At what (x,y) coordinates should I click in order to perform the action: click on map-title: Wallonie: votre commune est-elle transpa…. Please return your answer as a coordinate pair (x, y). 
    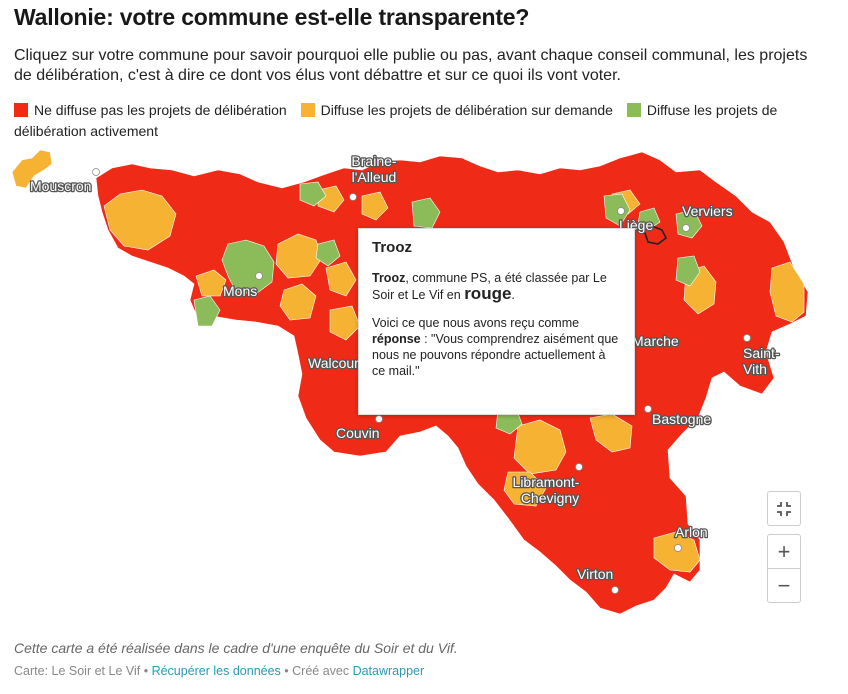
    Looking at the image, I should click on (272, 17).